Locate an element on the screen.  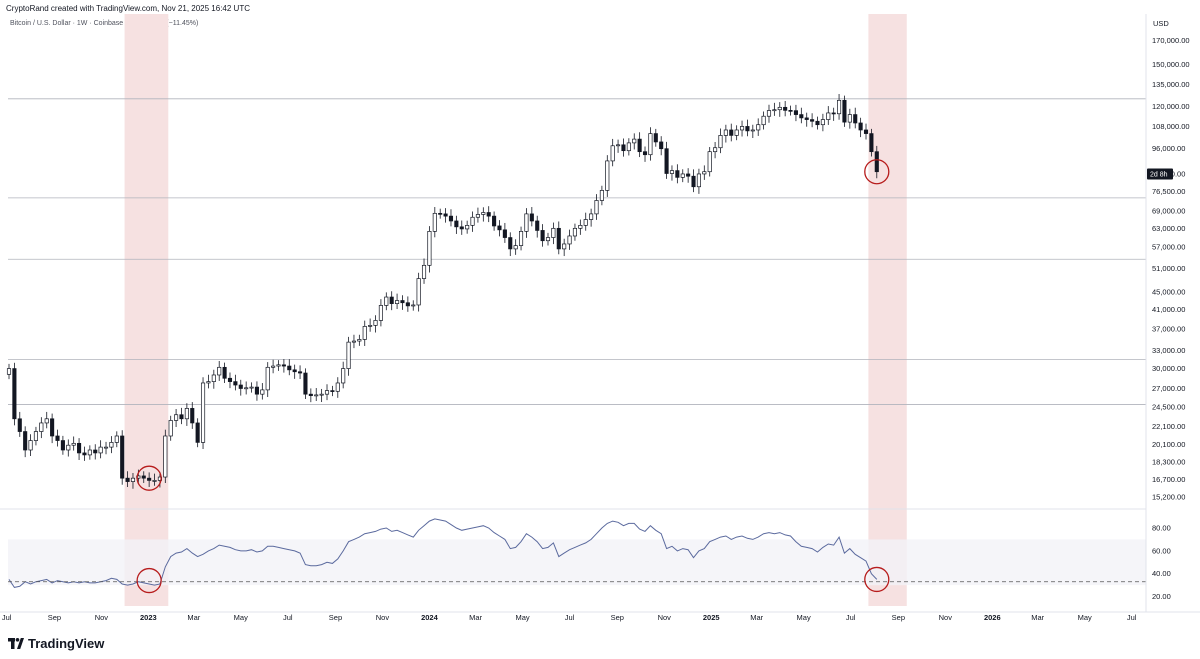
time-tick-label: Sep is located at coordinates (54, 617).